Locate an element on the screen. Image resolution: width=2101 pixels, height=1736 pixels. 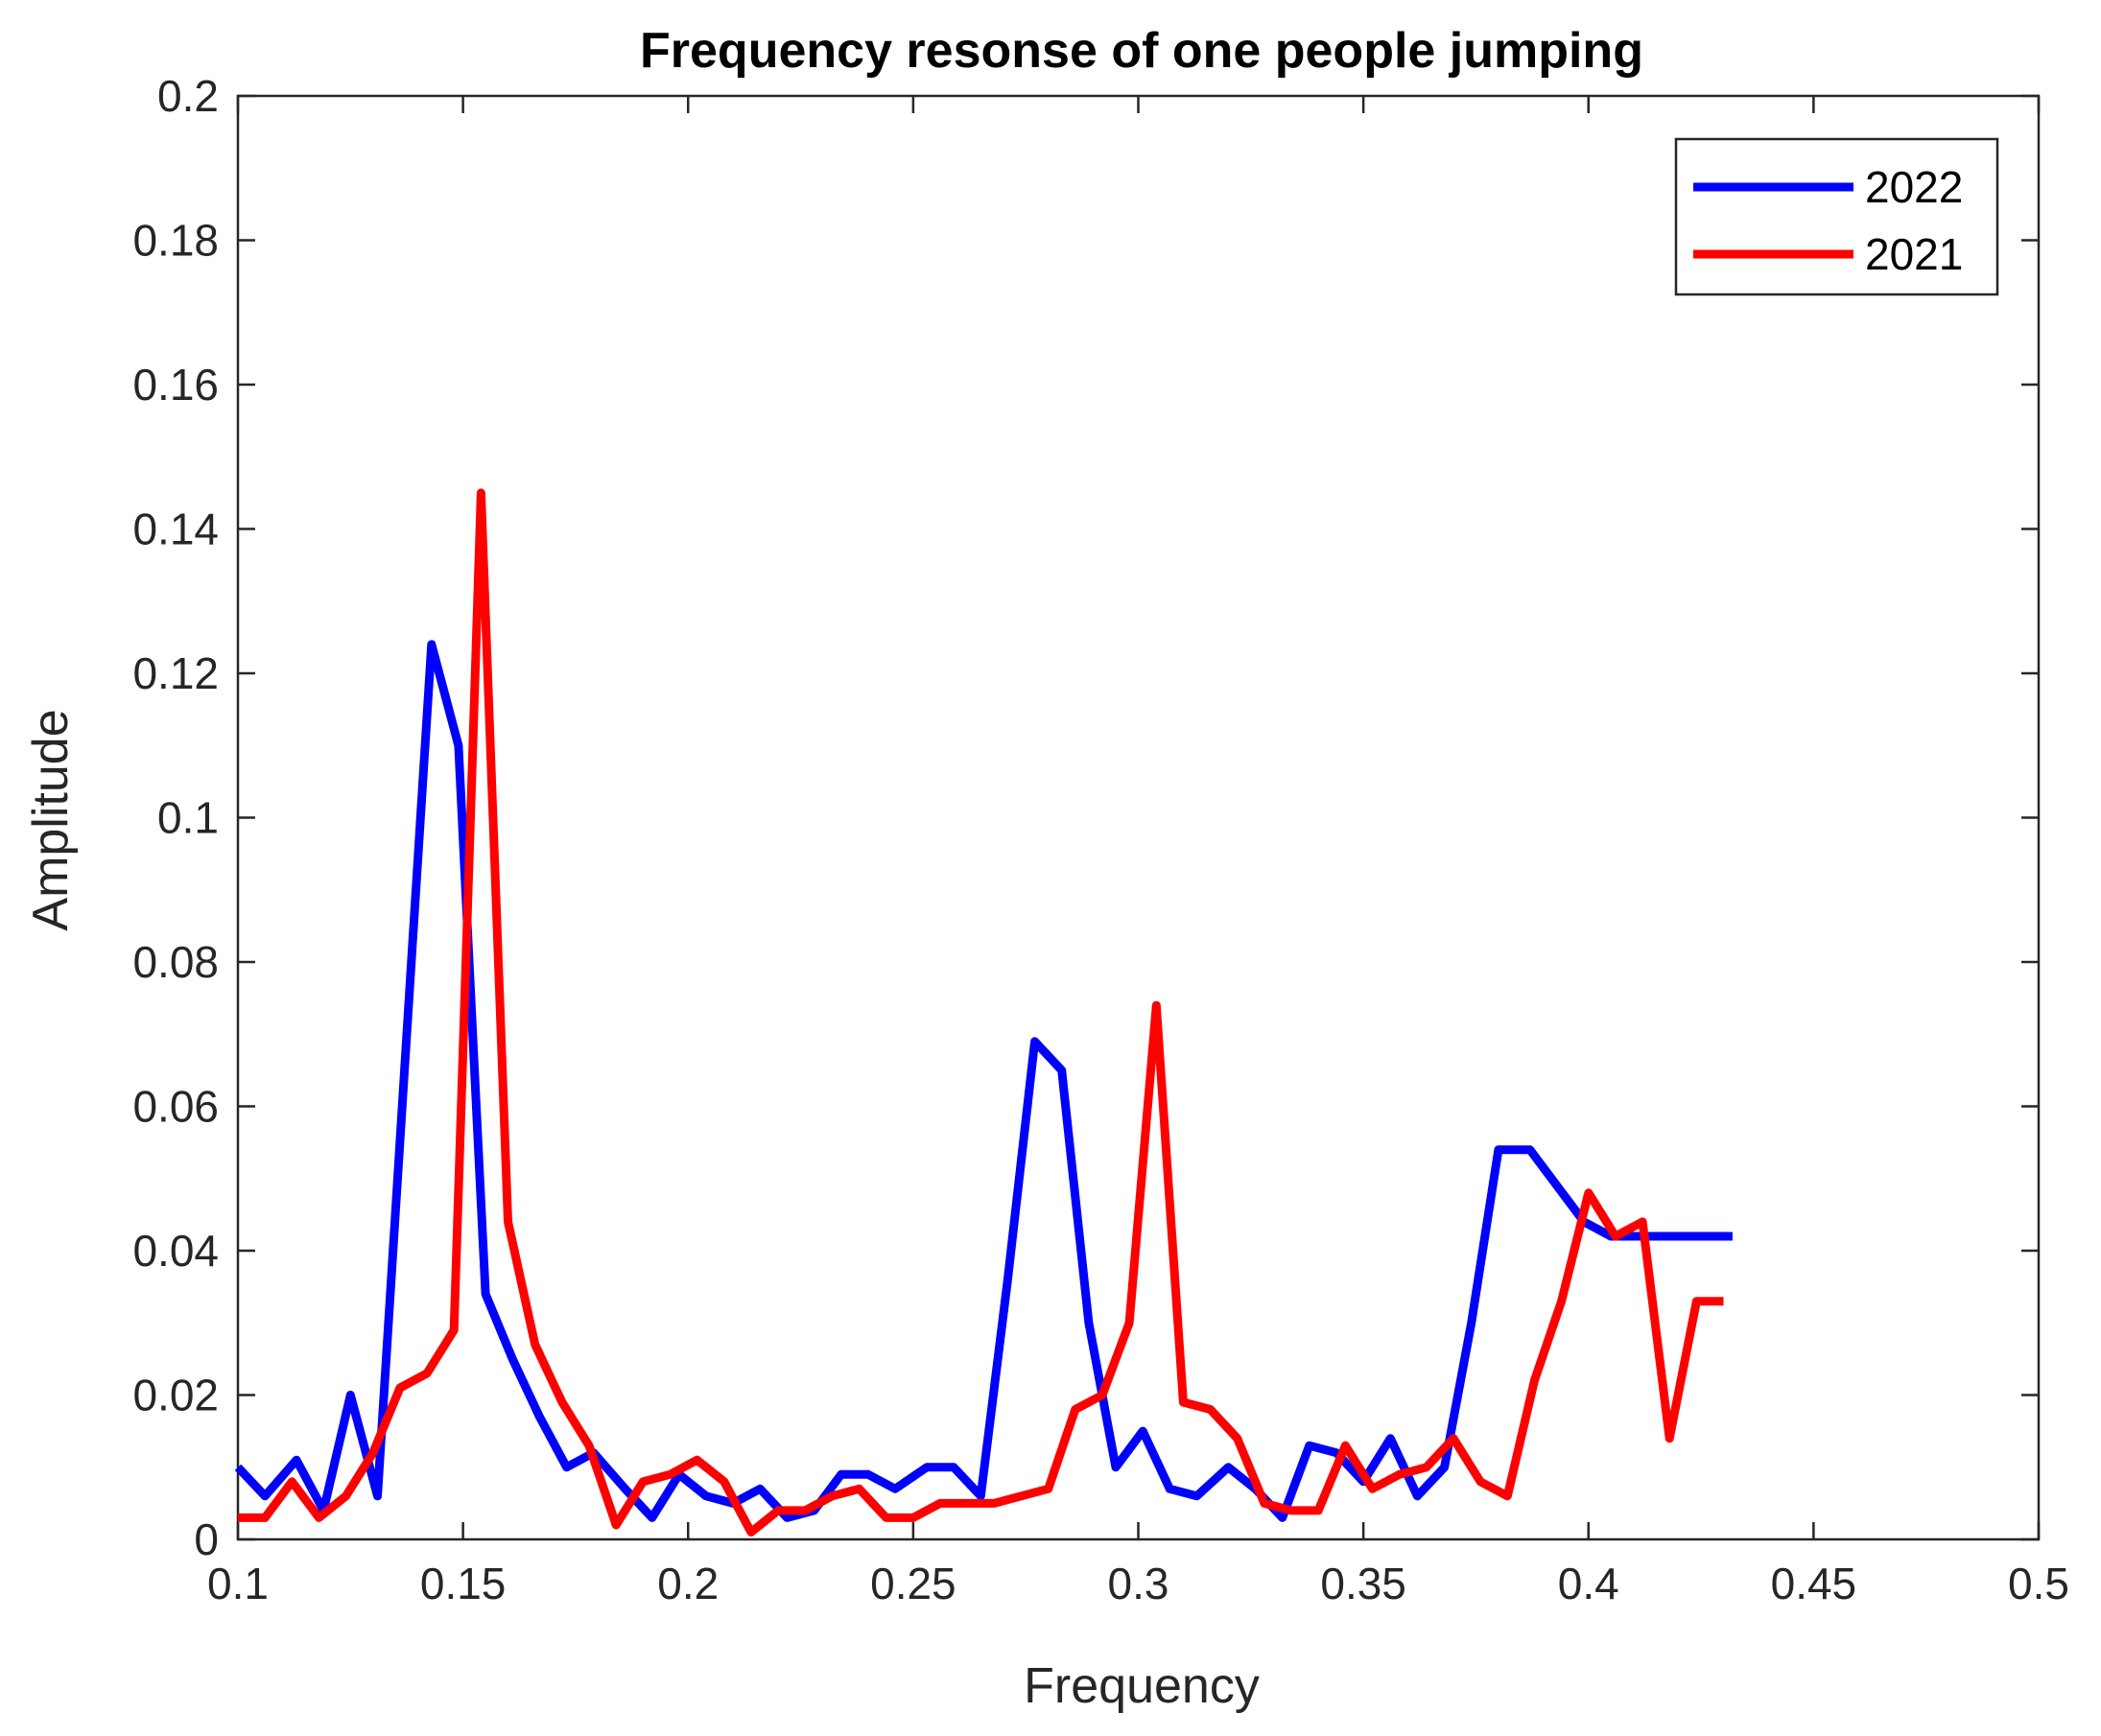
y-tick-label: 0.14 is located at coordinates (175, 529).